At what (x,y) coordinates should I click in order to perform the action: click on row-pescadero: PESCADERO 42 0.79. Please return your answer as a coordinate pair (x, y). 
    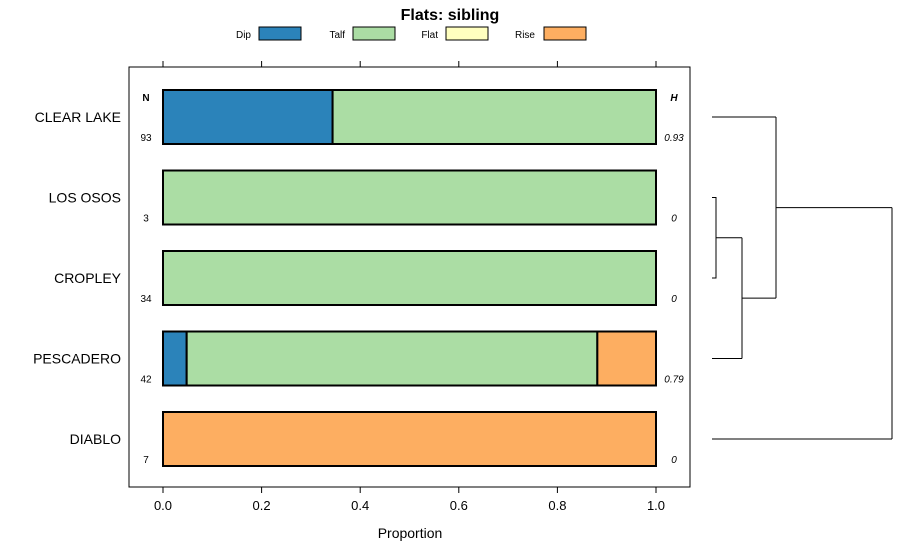
    Looking at the image, I should click on (358, 358).